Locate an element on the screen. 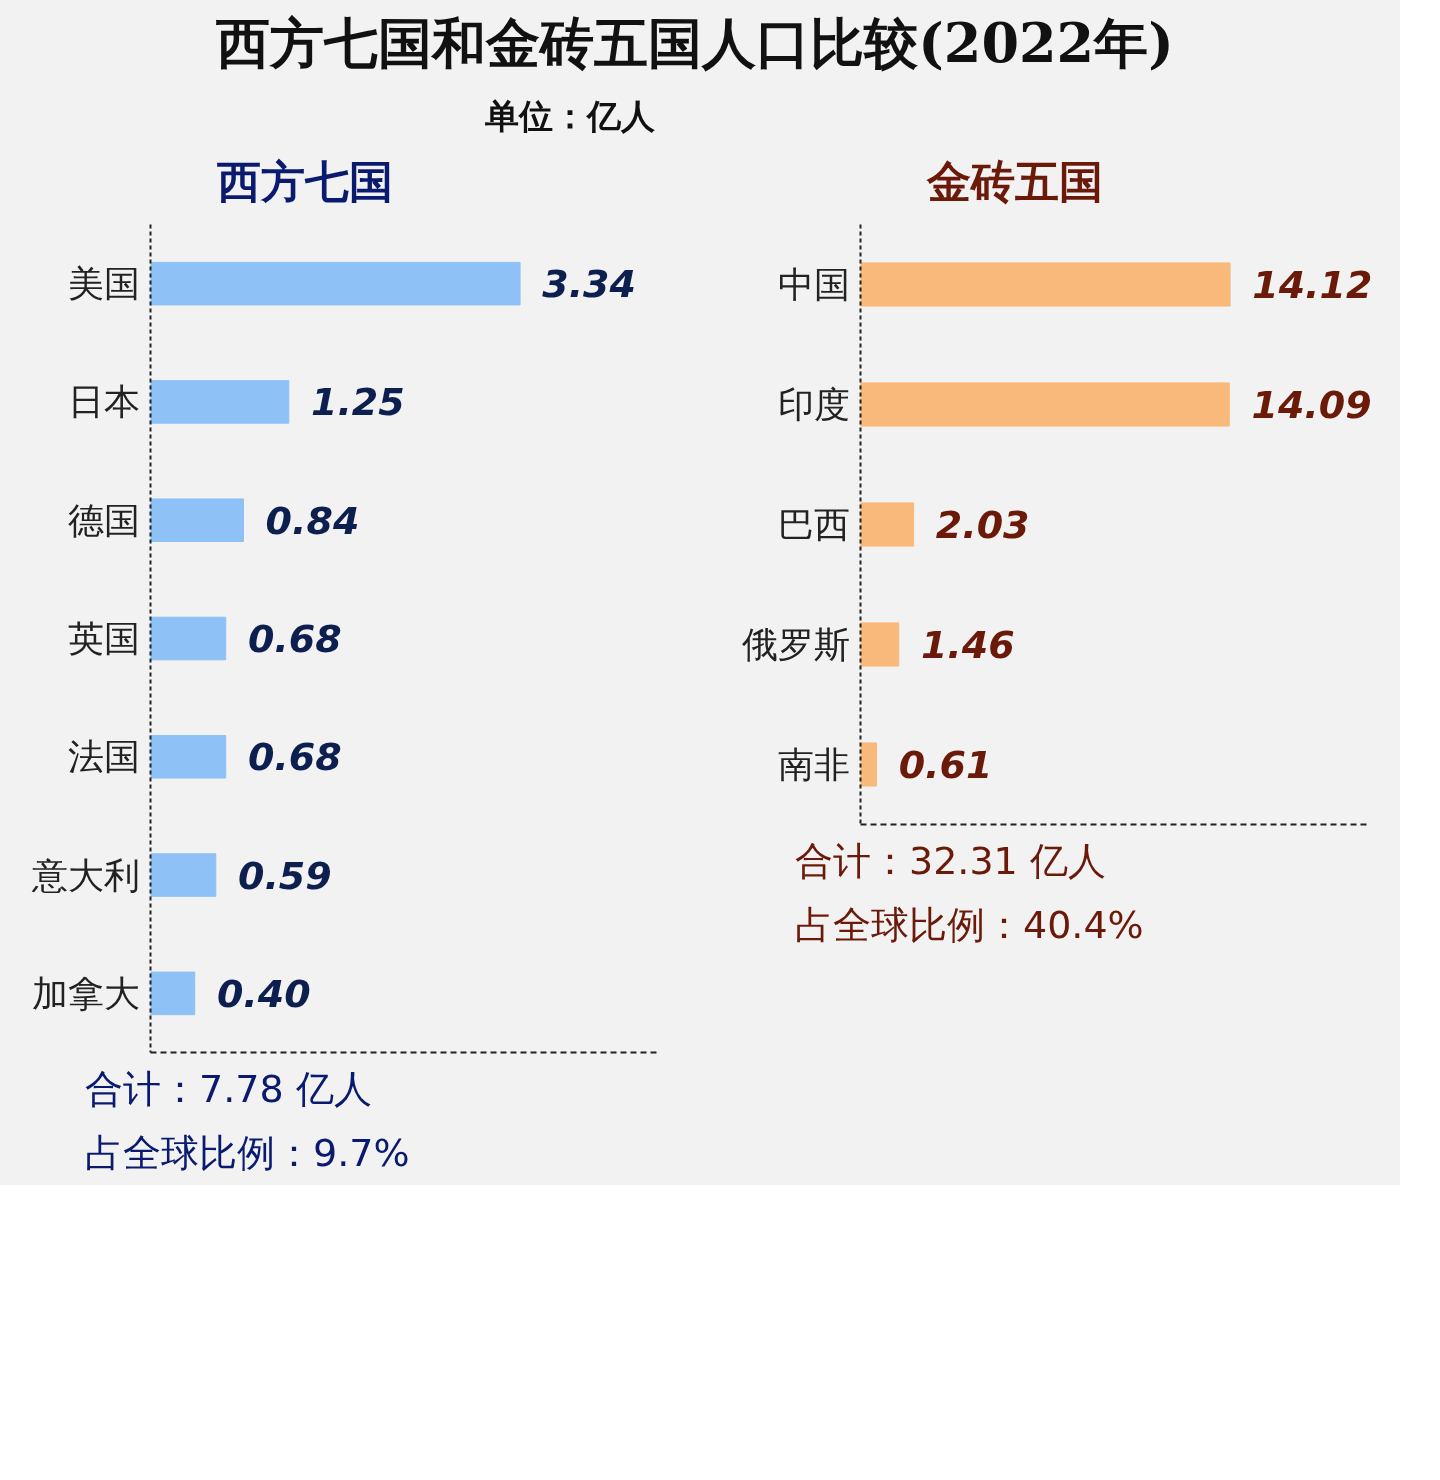 This screenshot has width=1440, height=1480. data-label: 0.84 is located at coordinates (312, 520).